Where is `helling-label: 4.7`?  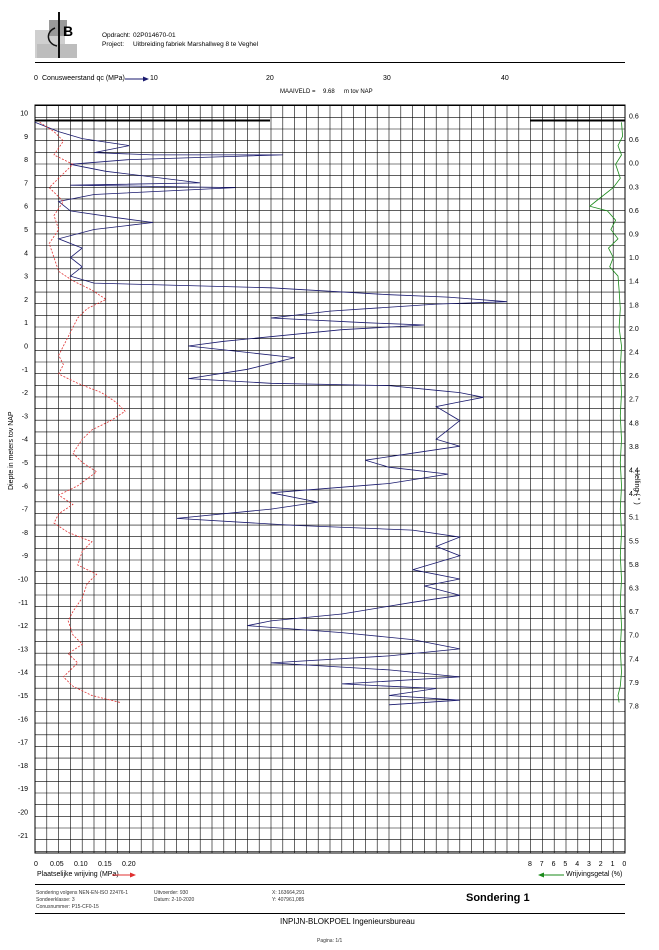 helling-label: 4.7 is located at coordinates (634, 494).